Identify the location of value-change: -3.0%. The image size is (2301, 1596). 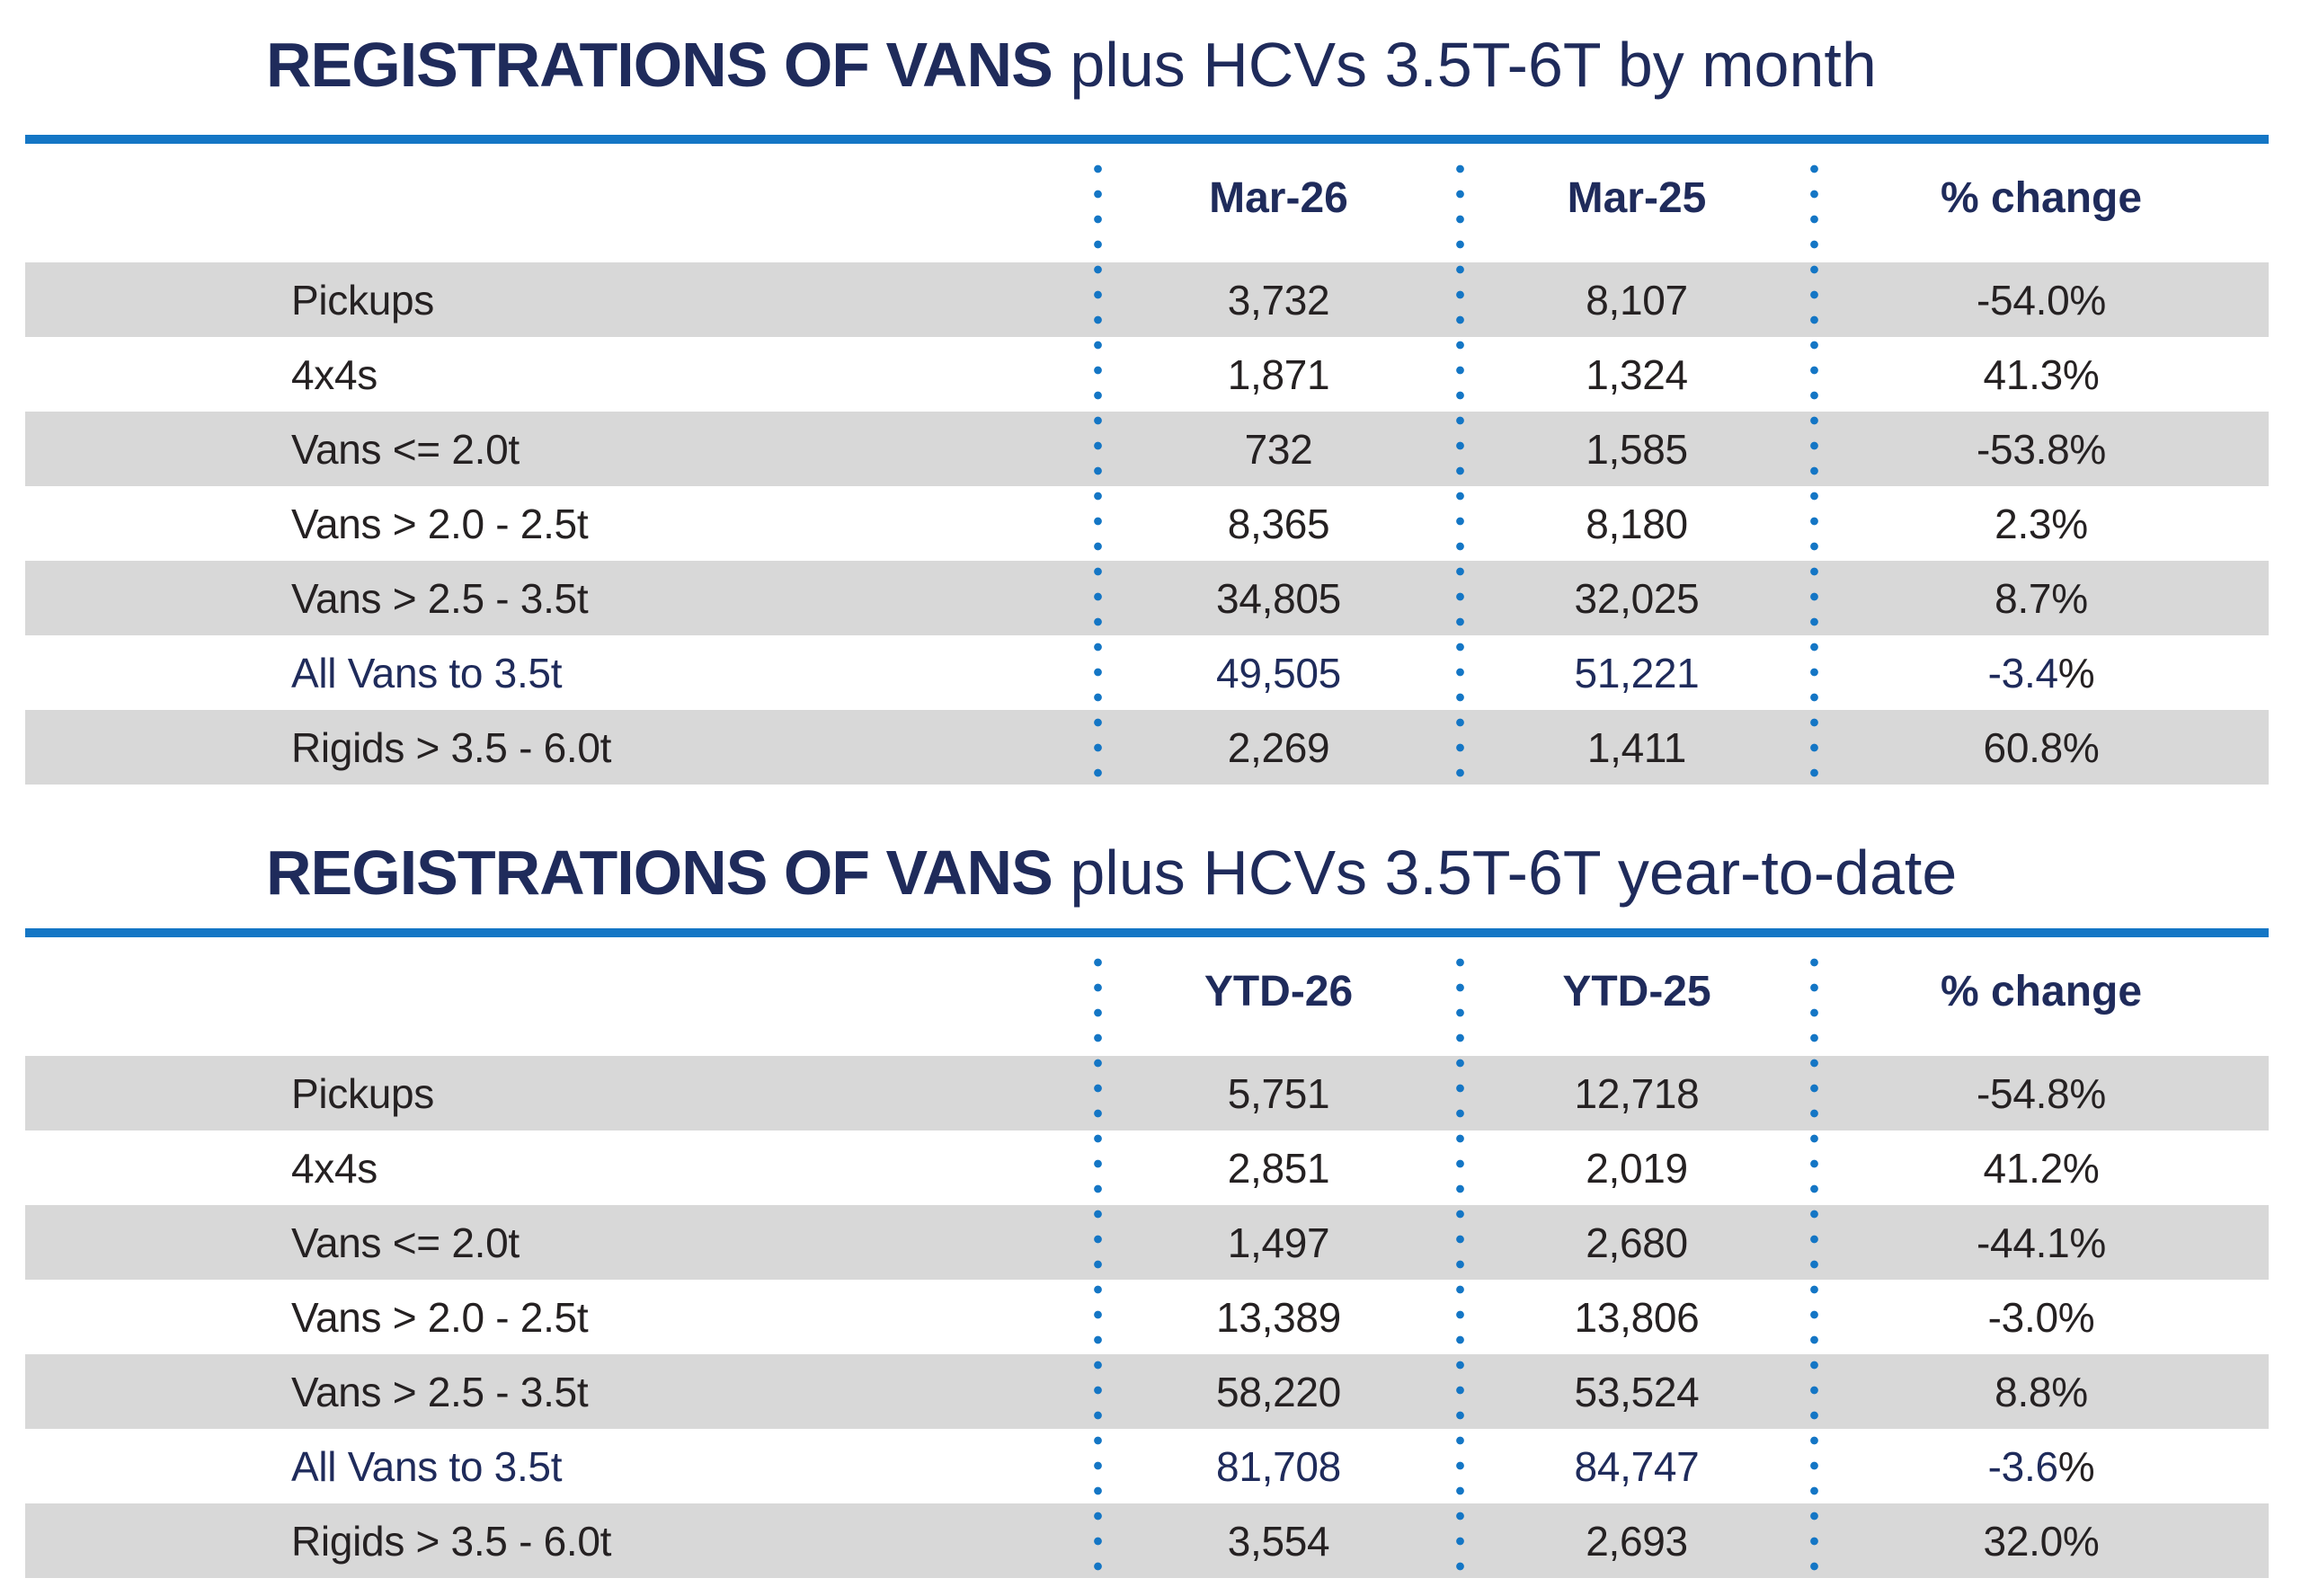
(2041, 1317).